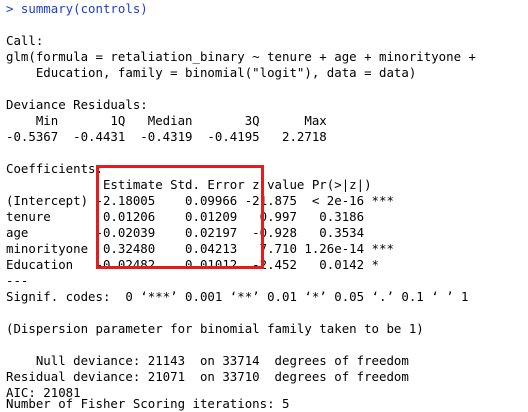  I want to click on coefficient-row-tenure: tenure 0.01206 0.01209 0.997 0.3186, so click(200, 216).